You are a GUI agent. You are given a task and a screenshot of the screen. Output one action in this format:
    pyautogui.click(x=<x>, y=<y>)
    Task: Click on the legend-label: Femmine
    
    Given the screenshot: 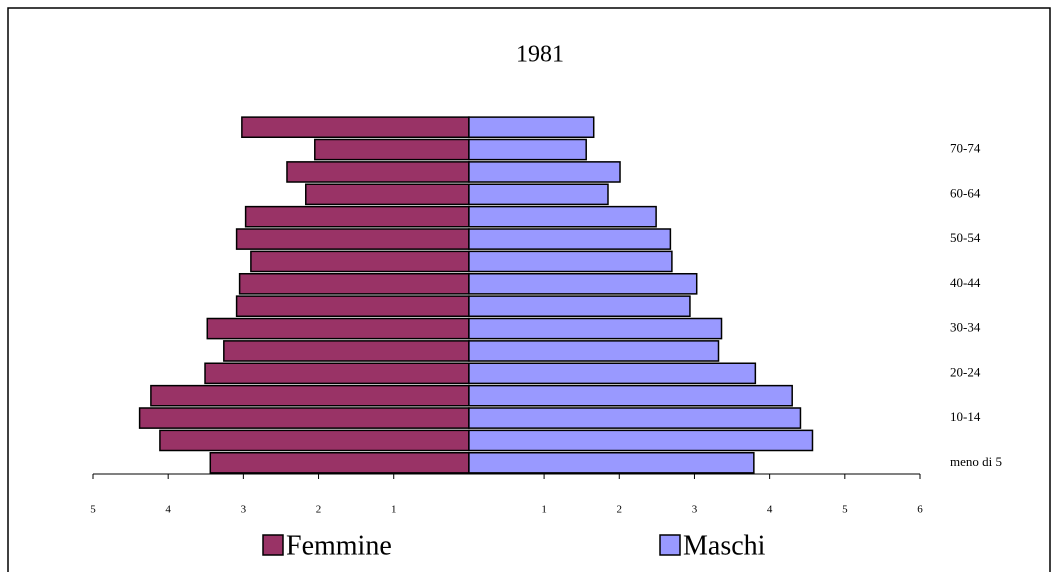 What is the action you would take?
    pyautogui.click(x=339, y=545)
    